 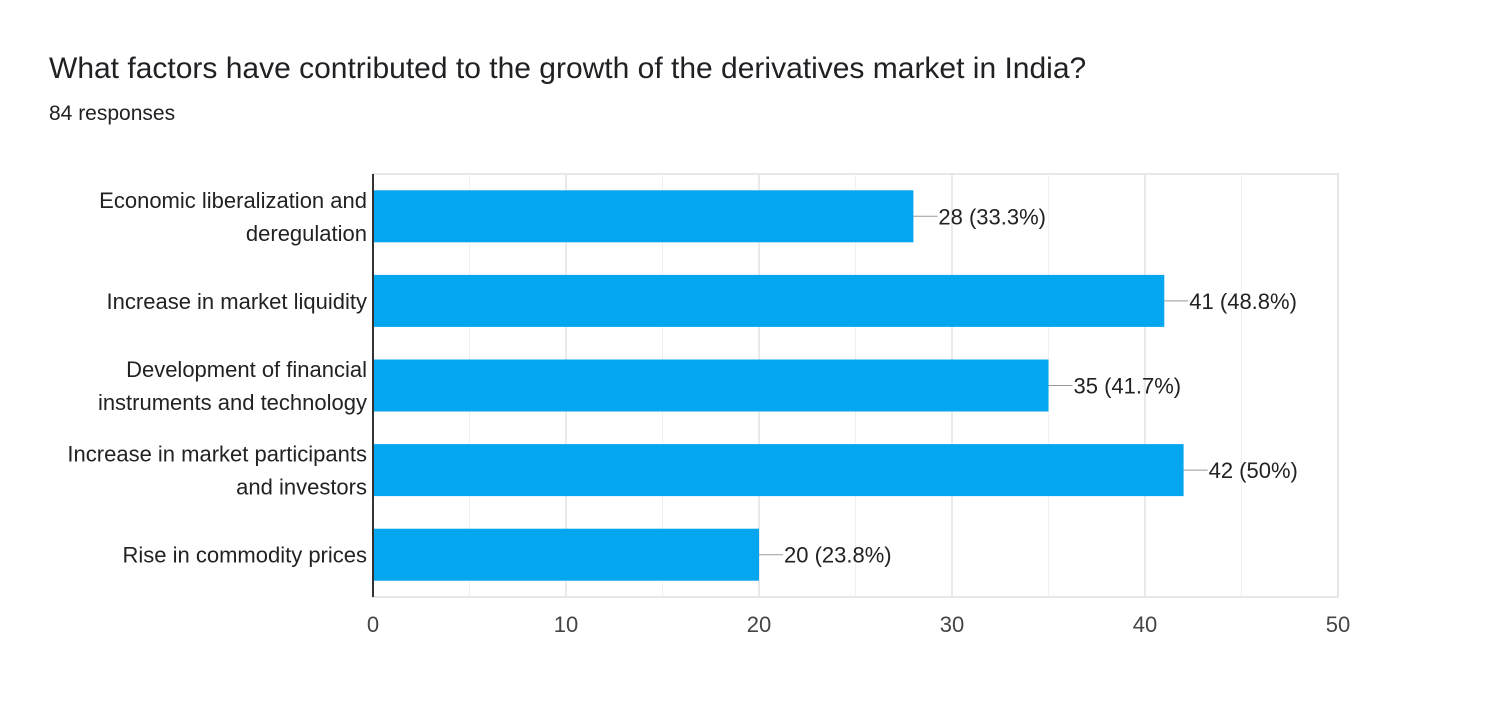 I want to click on category-label-line: Rise in commodity prices, so click(x=244, y=555).